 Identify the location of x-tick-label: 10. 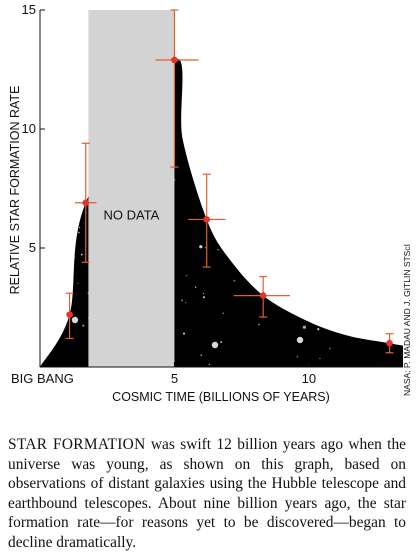
(309, 378).